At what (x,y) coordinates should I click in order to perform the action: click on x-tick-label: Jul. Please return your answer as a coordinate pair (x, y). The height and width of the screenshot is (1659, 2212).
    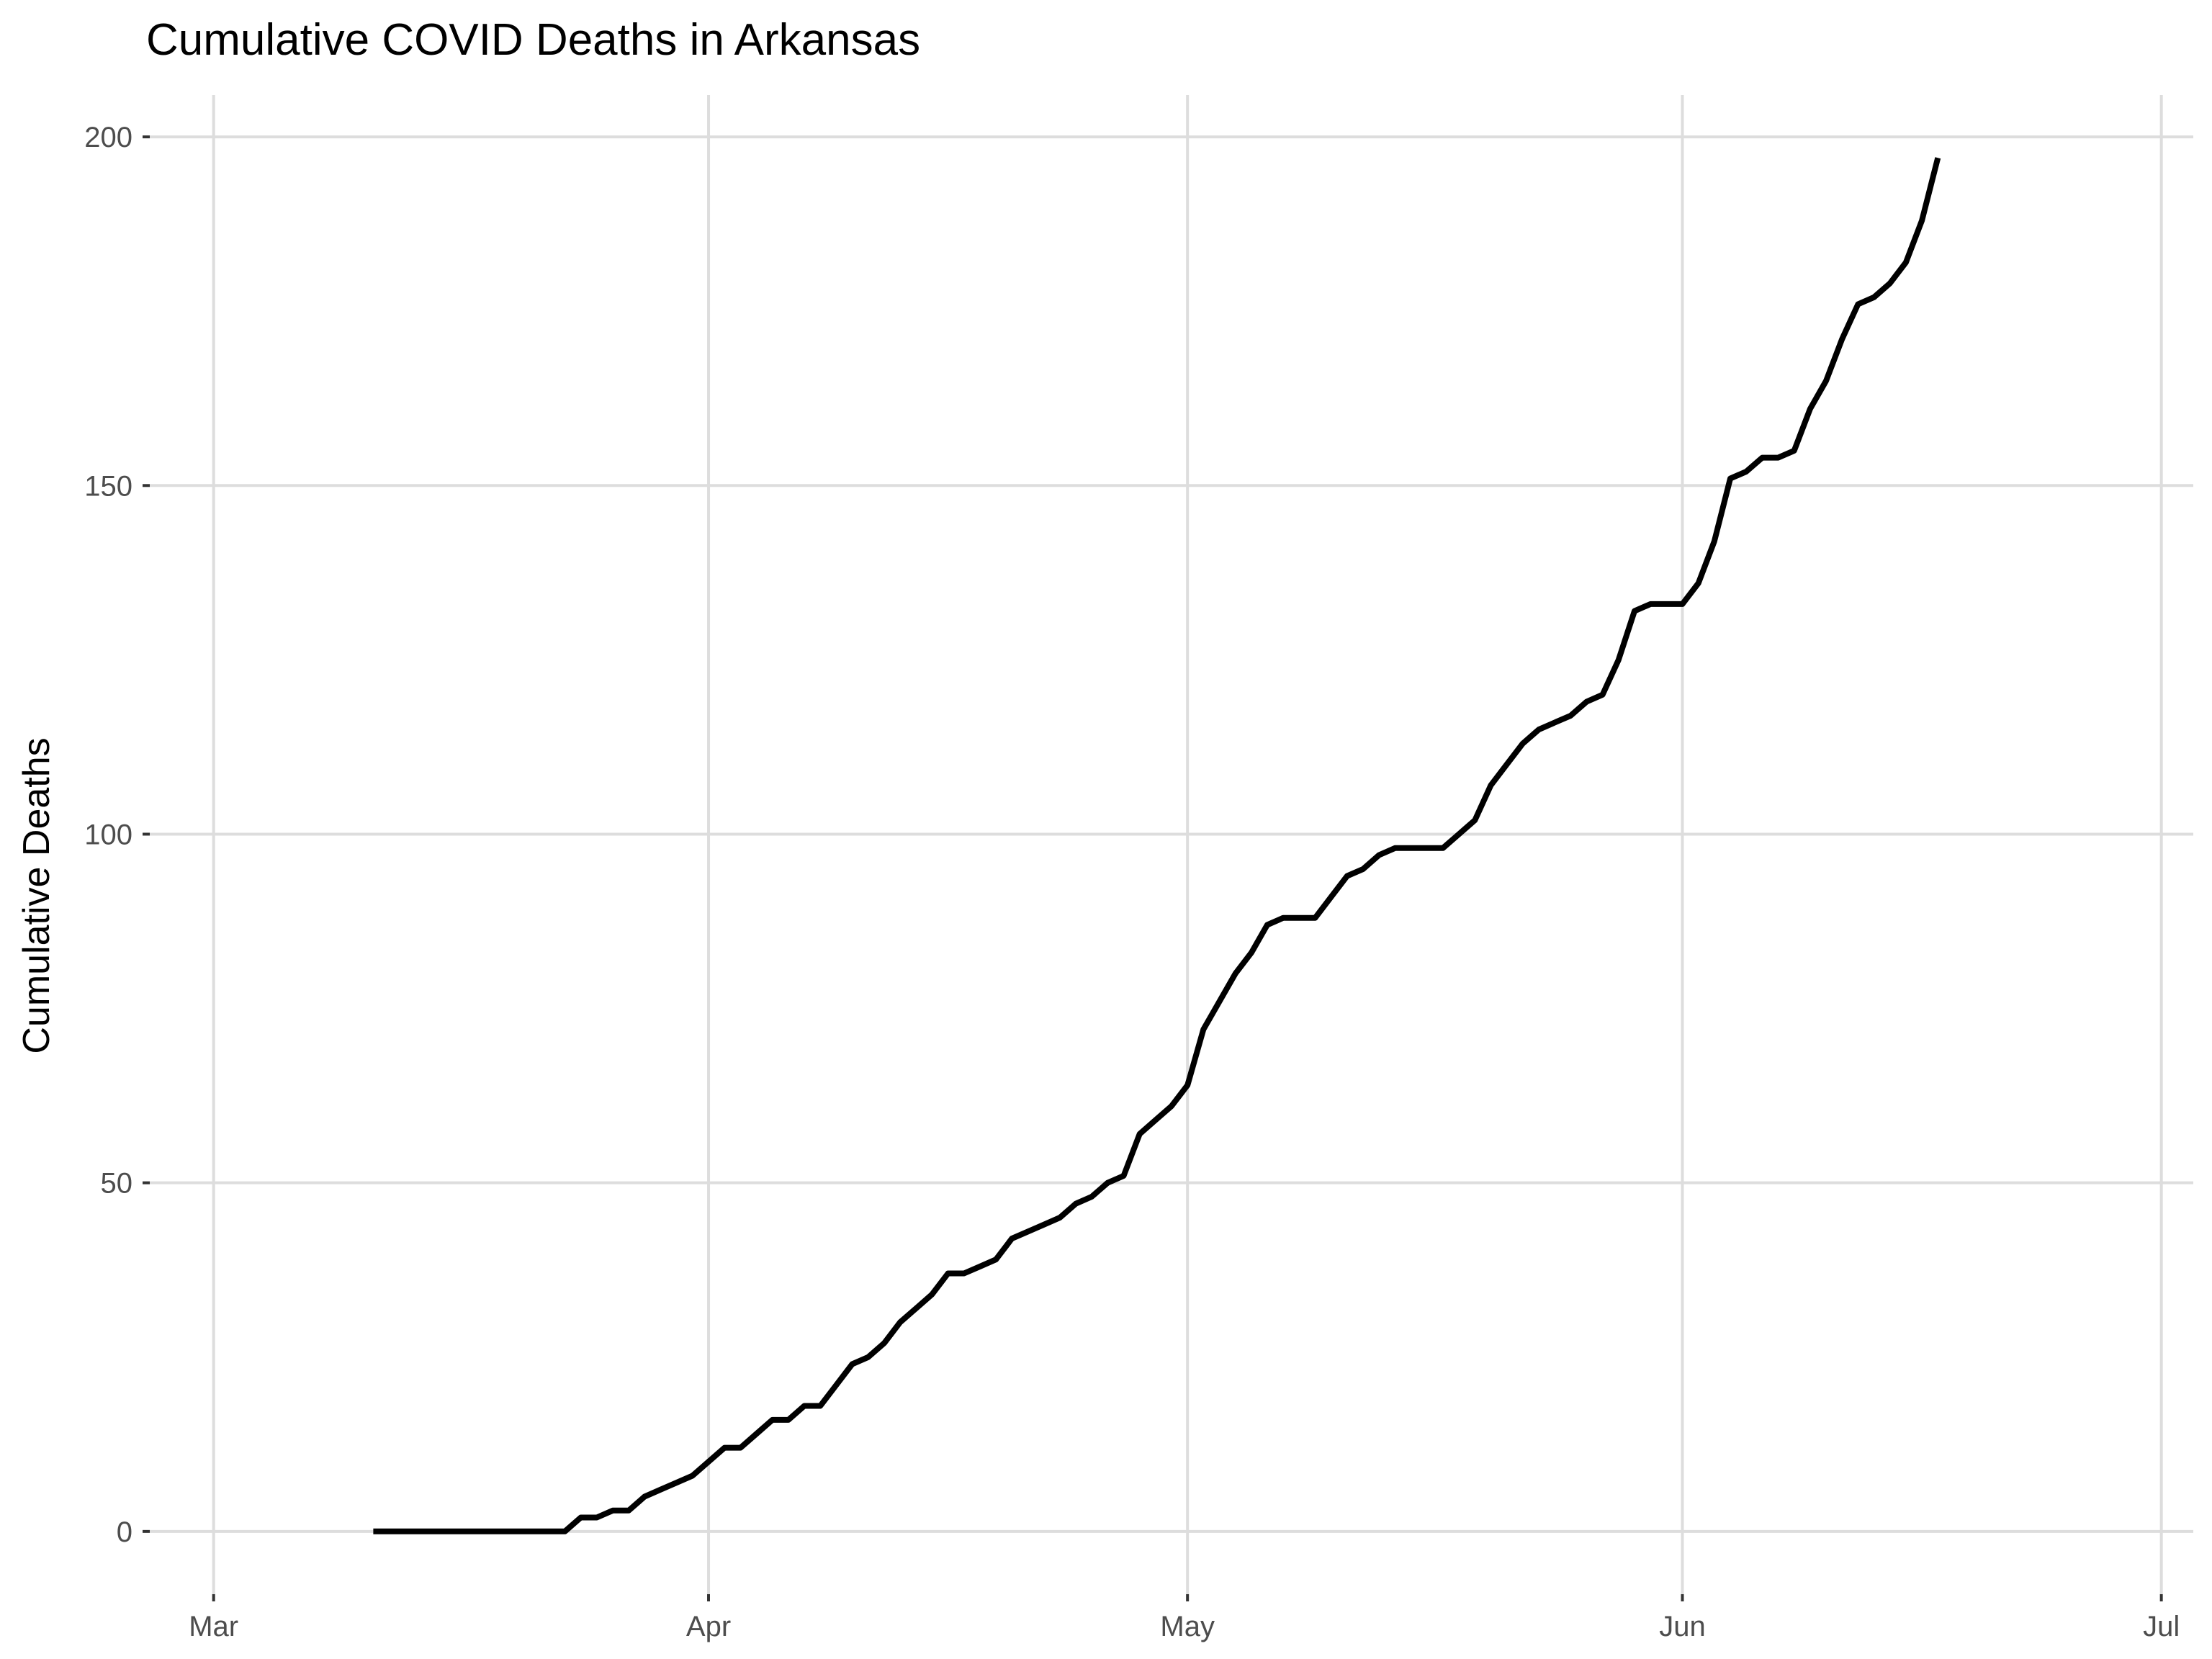
    Looking at the image, I should click on (2162, 1626).